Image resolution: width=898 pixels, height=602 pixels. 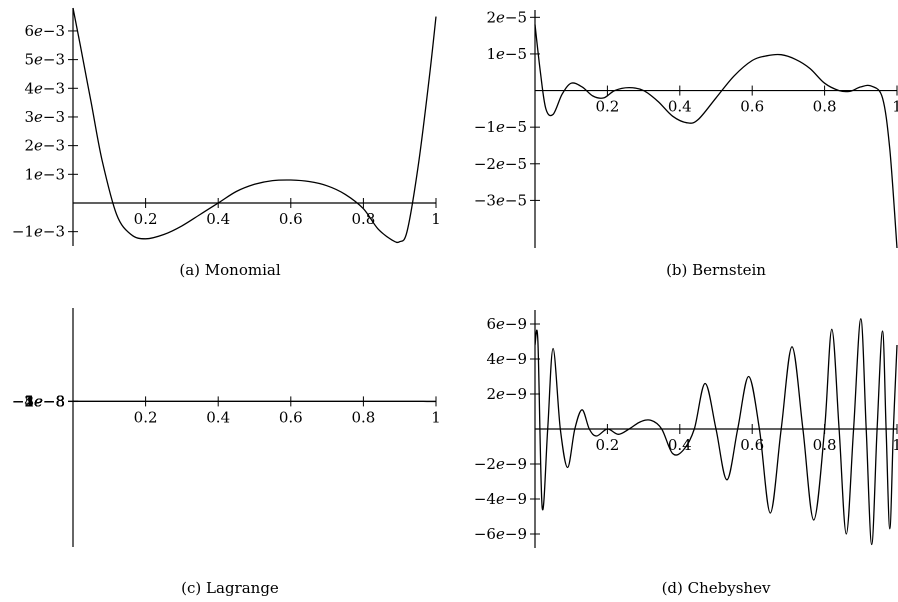 I want to click on y-tick-label: 4e−9, so click(x=506, y=359).